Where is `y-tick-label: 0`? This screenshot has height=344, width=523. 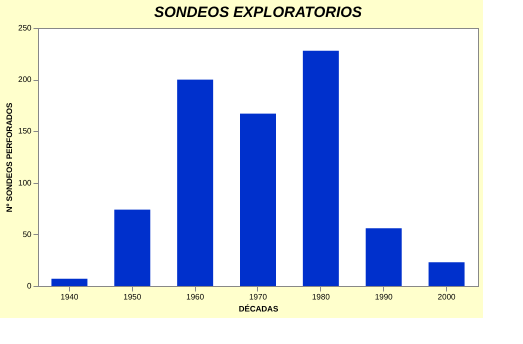 y-tick-label: 0 is located at coordinates (29, 286).